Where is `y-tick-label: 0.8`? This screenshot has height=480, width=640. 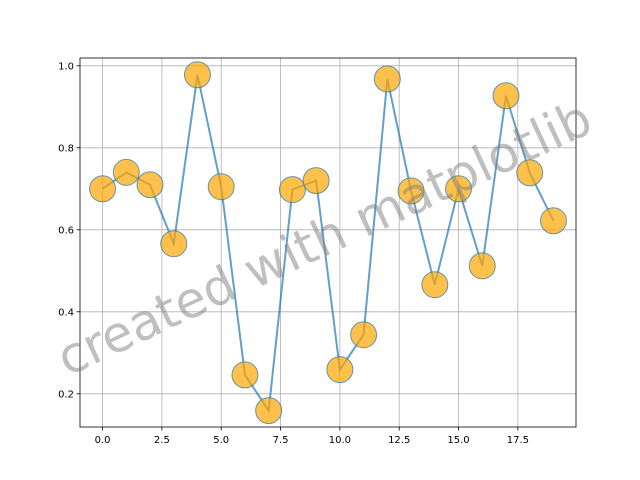 y-tick-label: 0.8 is located at coordinates (66, 148).